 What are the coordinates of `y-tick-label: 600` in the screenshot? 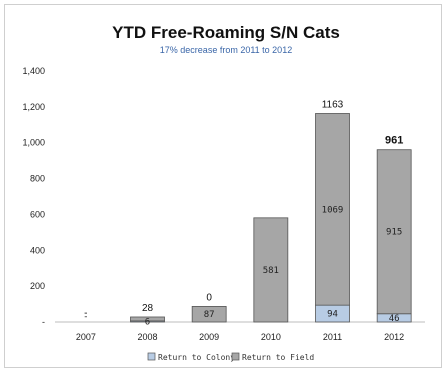 It's located at (37, 214).